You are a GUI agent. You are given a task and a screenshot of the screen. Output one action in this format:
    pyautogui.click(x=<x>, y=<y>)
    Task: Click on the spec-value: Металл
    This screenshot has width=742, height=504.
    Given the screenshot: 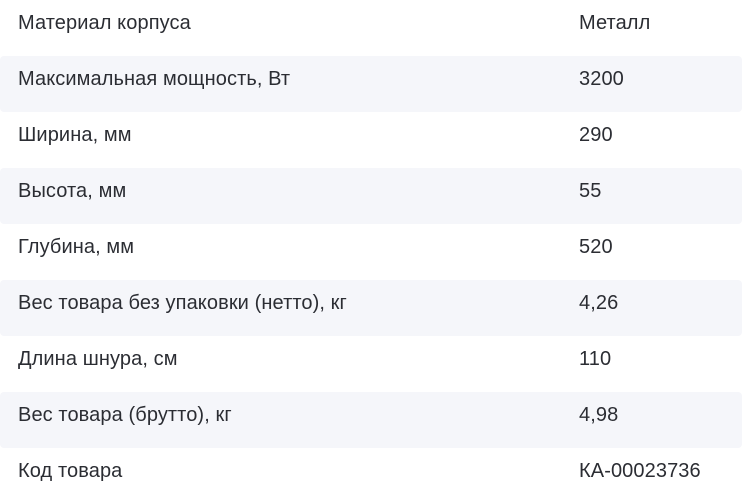 What is the action you would take?
    pyautogui.click(x=615, y=23)
    